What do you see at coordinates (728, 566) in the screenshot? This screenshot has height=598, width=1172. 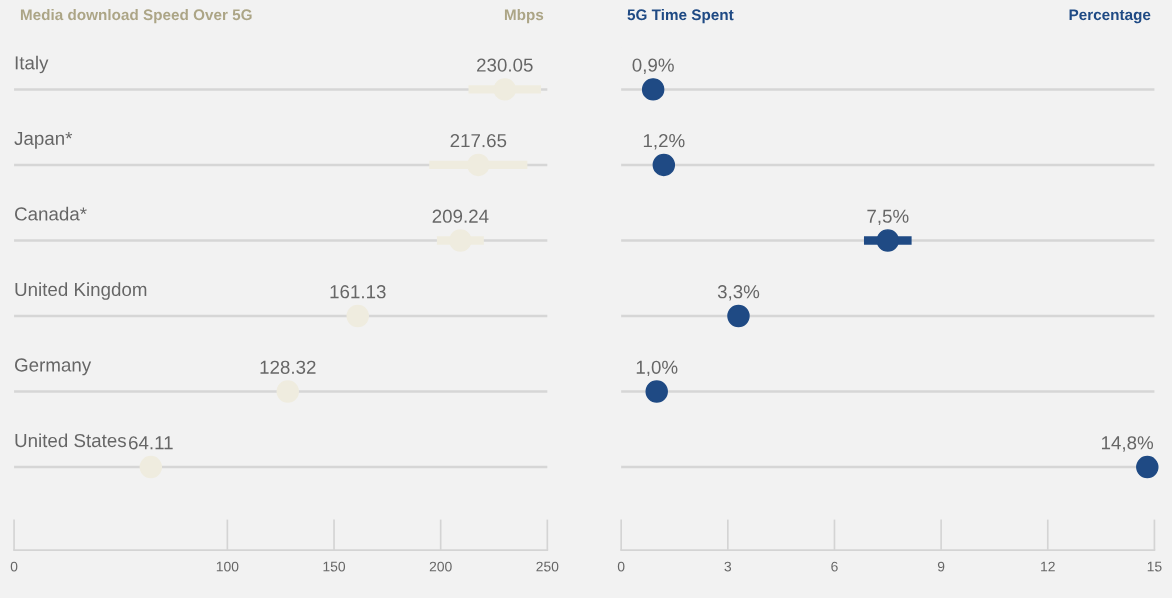 I see `x-tick-label: 3` at bounding box center [728, 566].